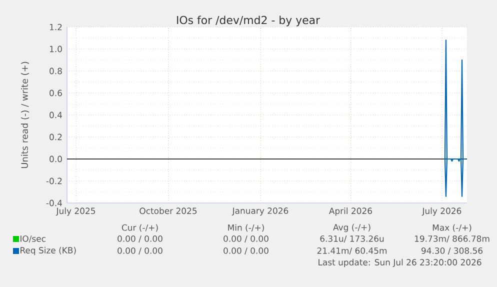  I want to click on y-tick-label: 0.6, so click(56, 93).